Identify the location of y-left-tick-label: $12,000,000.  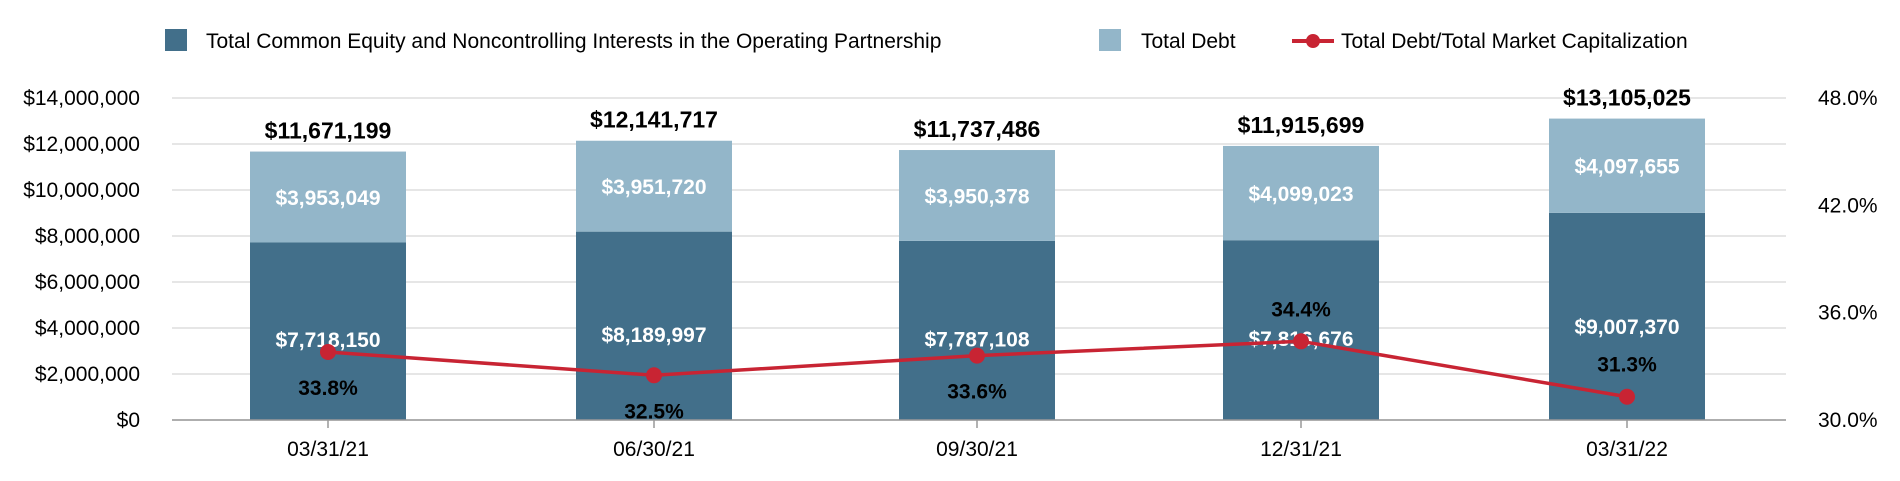
(81, 144).